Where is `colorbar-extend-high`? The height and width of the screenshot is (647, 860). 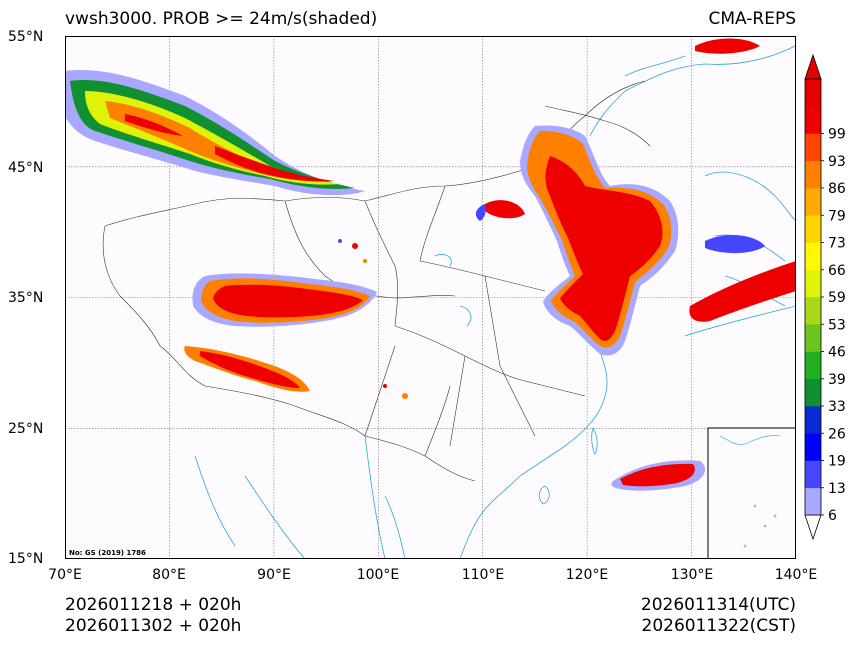 colorbar-extend-high is located at coordinates (813, 66).